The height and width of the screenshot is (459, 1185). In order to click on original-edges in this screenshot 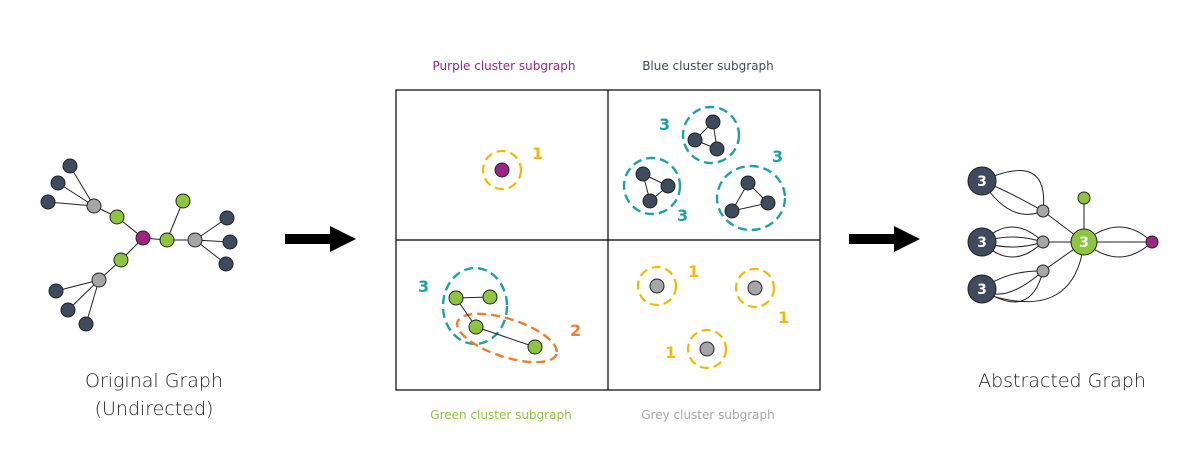, I will do `click(139, 245)`.